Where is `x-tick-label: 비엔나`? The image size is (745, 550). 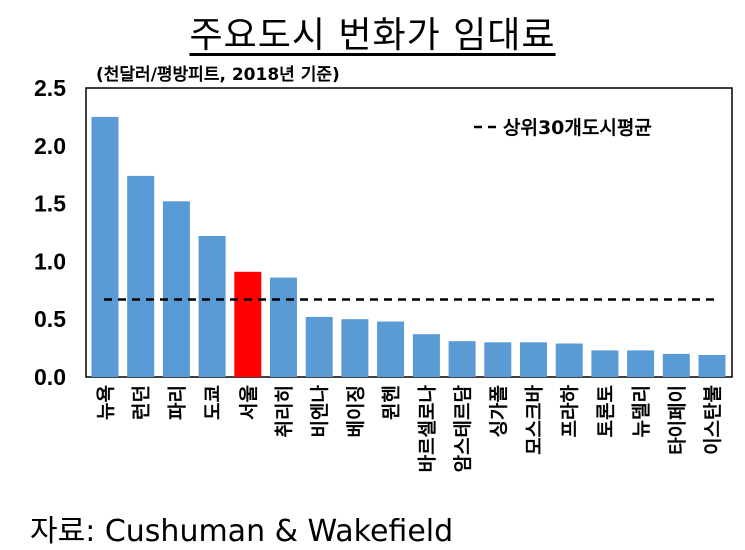
x-tick-label: 비엔나 is located at coordinates (320, 410).